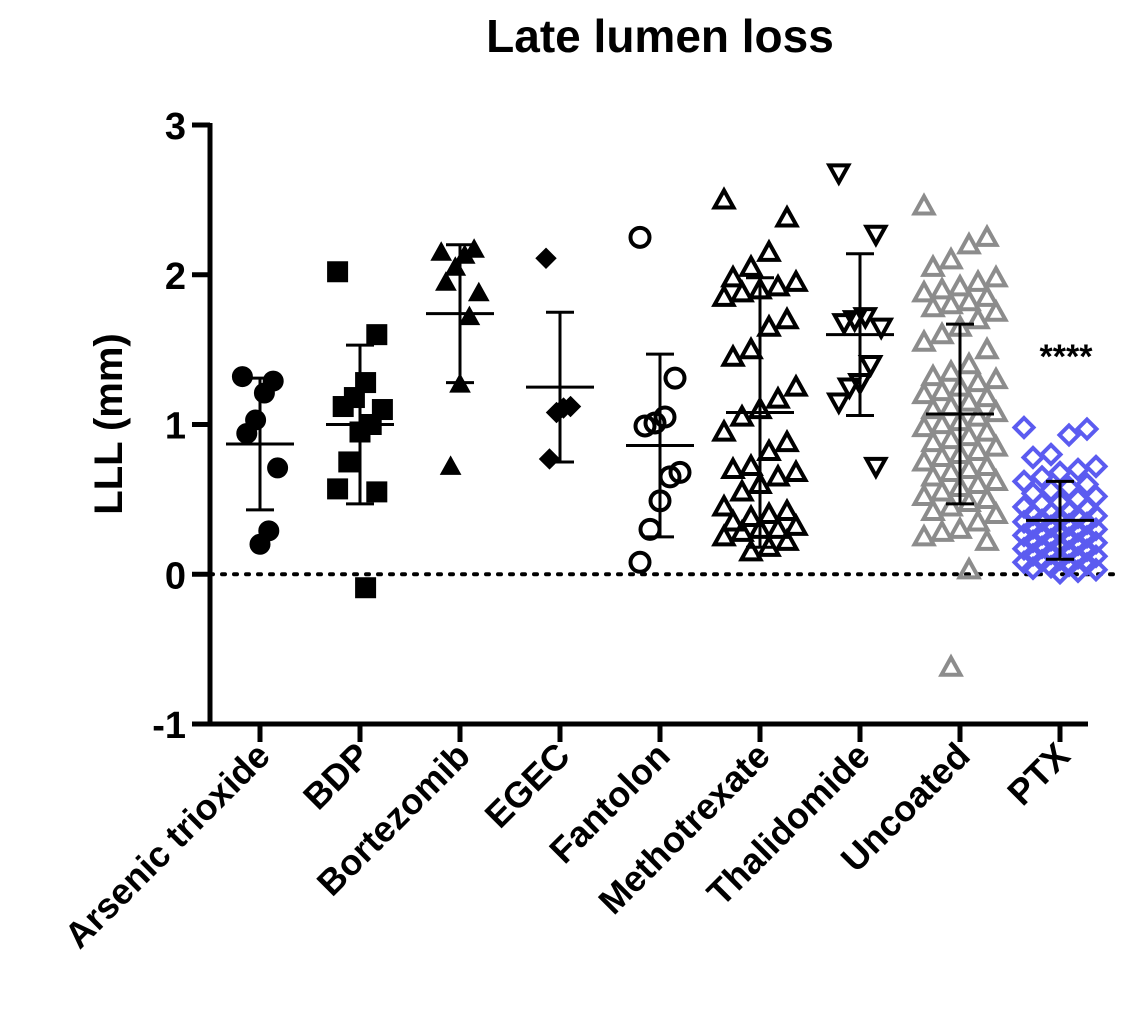 Image resolution: width=1141 pixels, height=1030 pixels. Describe the element at coordinates (175, 127) in the screenshot. I see `y-tick-label: 3` at that location.